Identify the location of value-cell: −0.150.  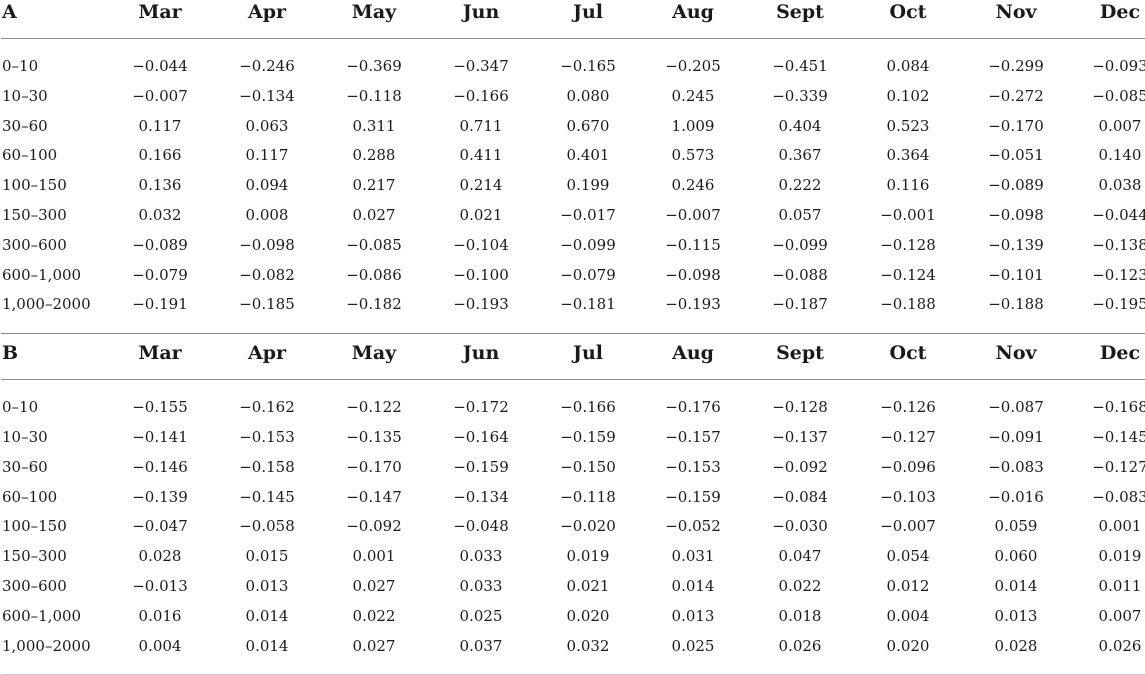
(588, 466).